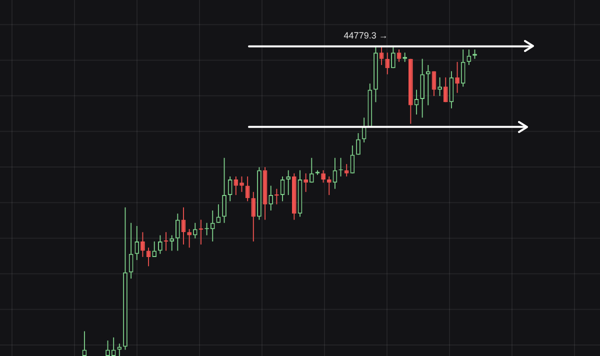  I want to click on annotation: 44779.3 →, so click(366, 35).